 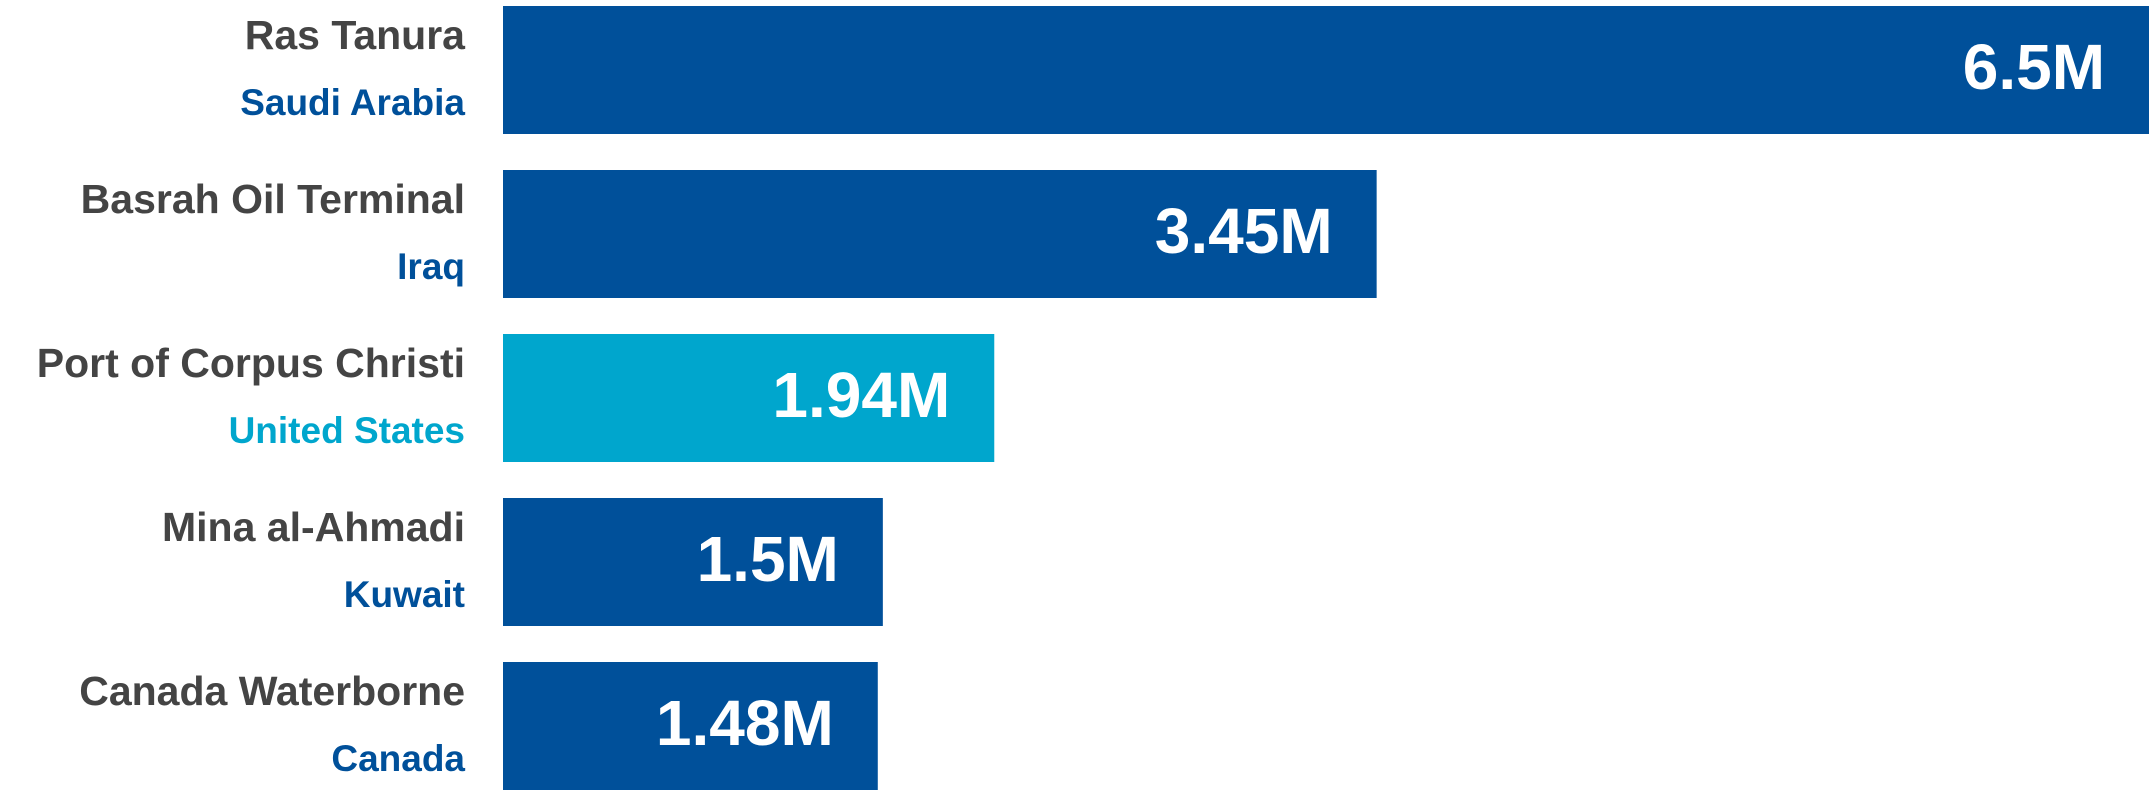 What do you see at coordinates (768, 559) in the screenshot?
I see `value-label: 1.5M` at bounding box center [768, 559].